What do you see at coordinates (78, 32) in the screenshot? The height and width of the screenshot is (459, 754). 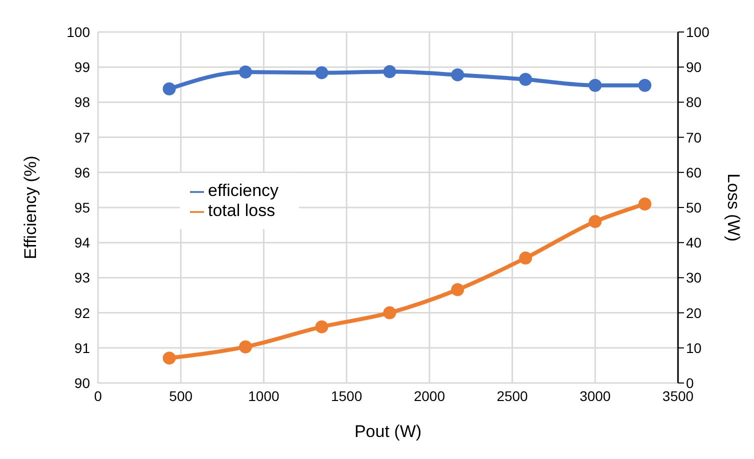 I see `y-tick-label: 100` at bounding box center [78, 32].